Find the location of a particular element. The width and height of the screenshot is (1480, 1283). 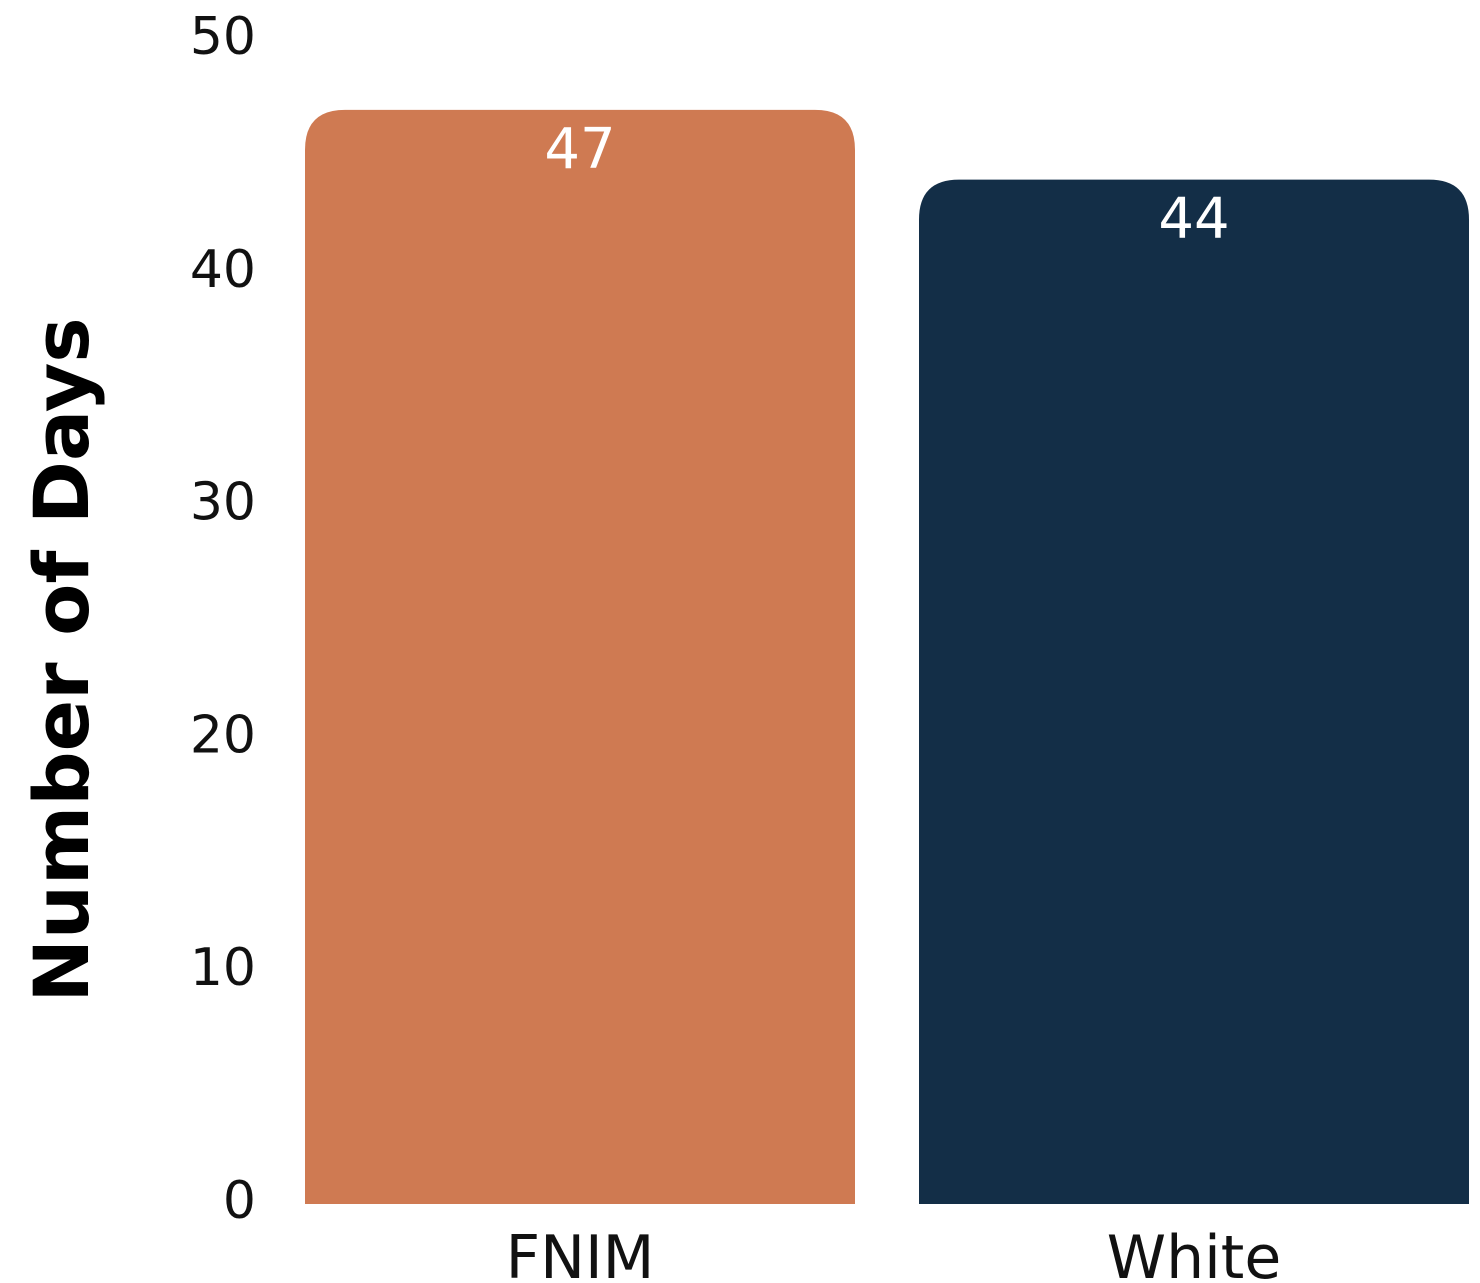

y-axis-ticks: 0 10 20 30 40 50 is located at coordinates (223, 619).